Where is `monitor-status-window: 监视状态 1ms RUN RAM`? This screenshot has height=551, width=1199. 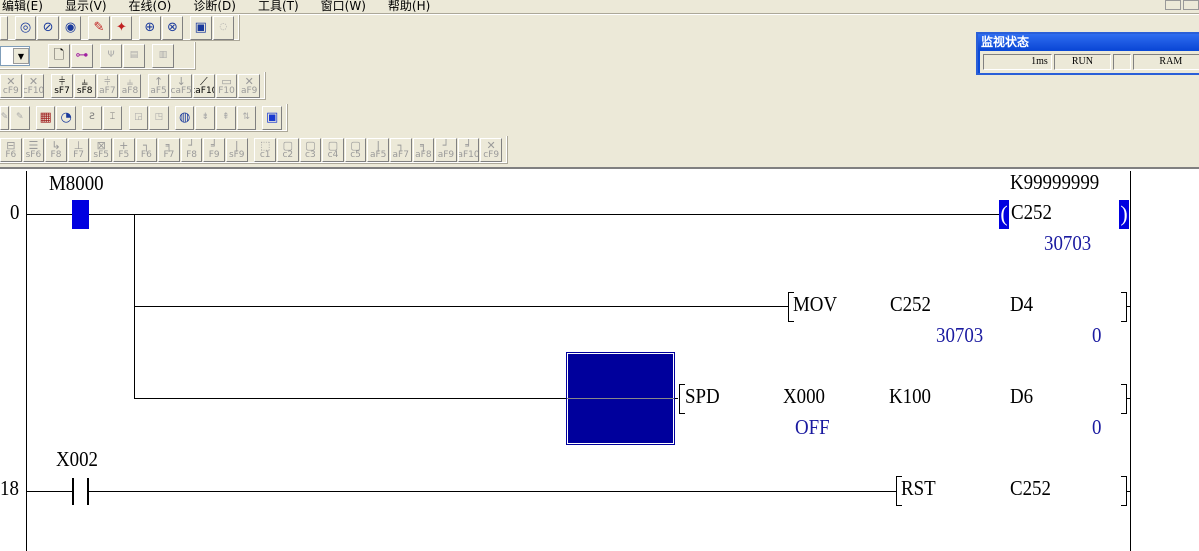
monitor-status-window: 监视状态 1ms RUN RAM is located at coordinates (1087, 53).